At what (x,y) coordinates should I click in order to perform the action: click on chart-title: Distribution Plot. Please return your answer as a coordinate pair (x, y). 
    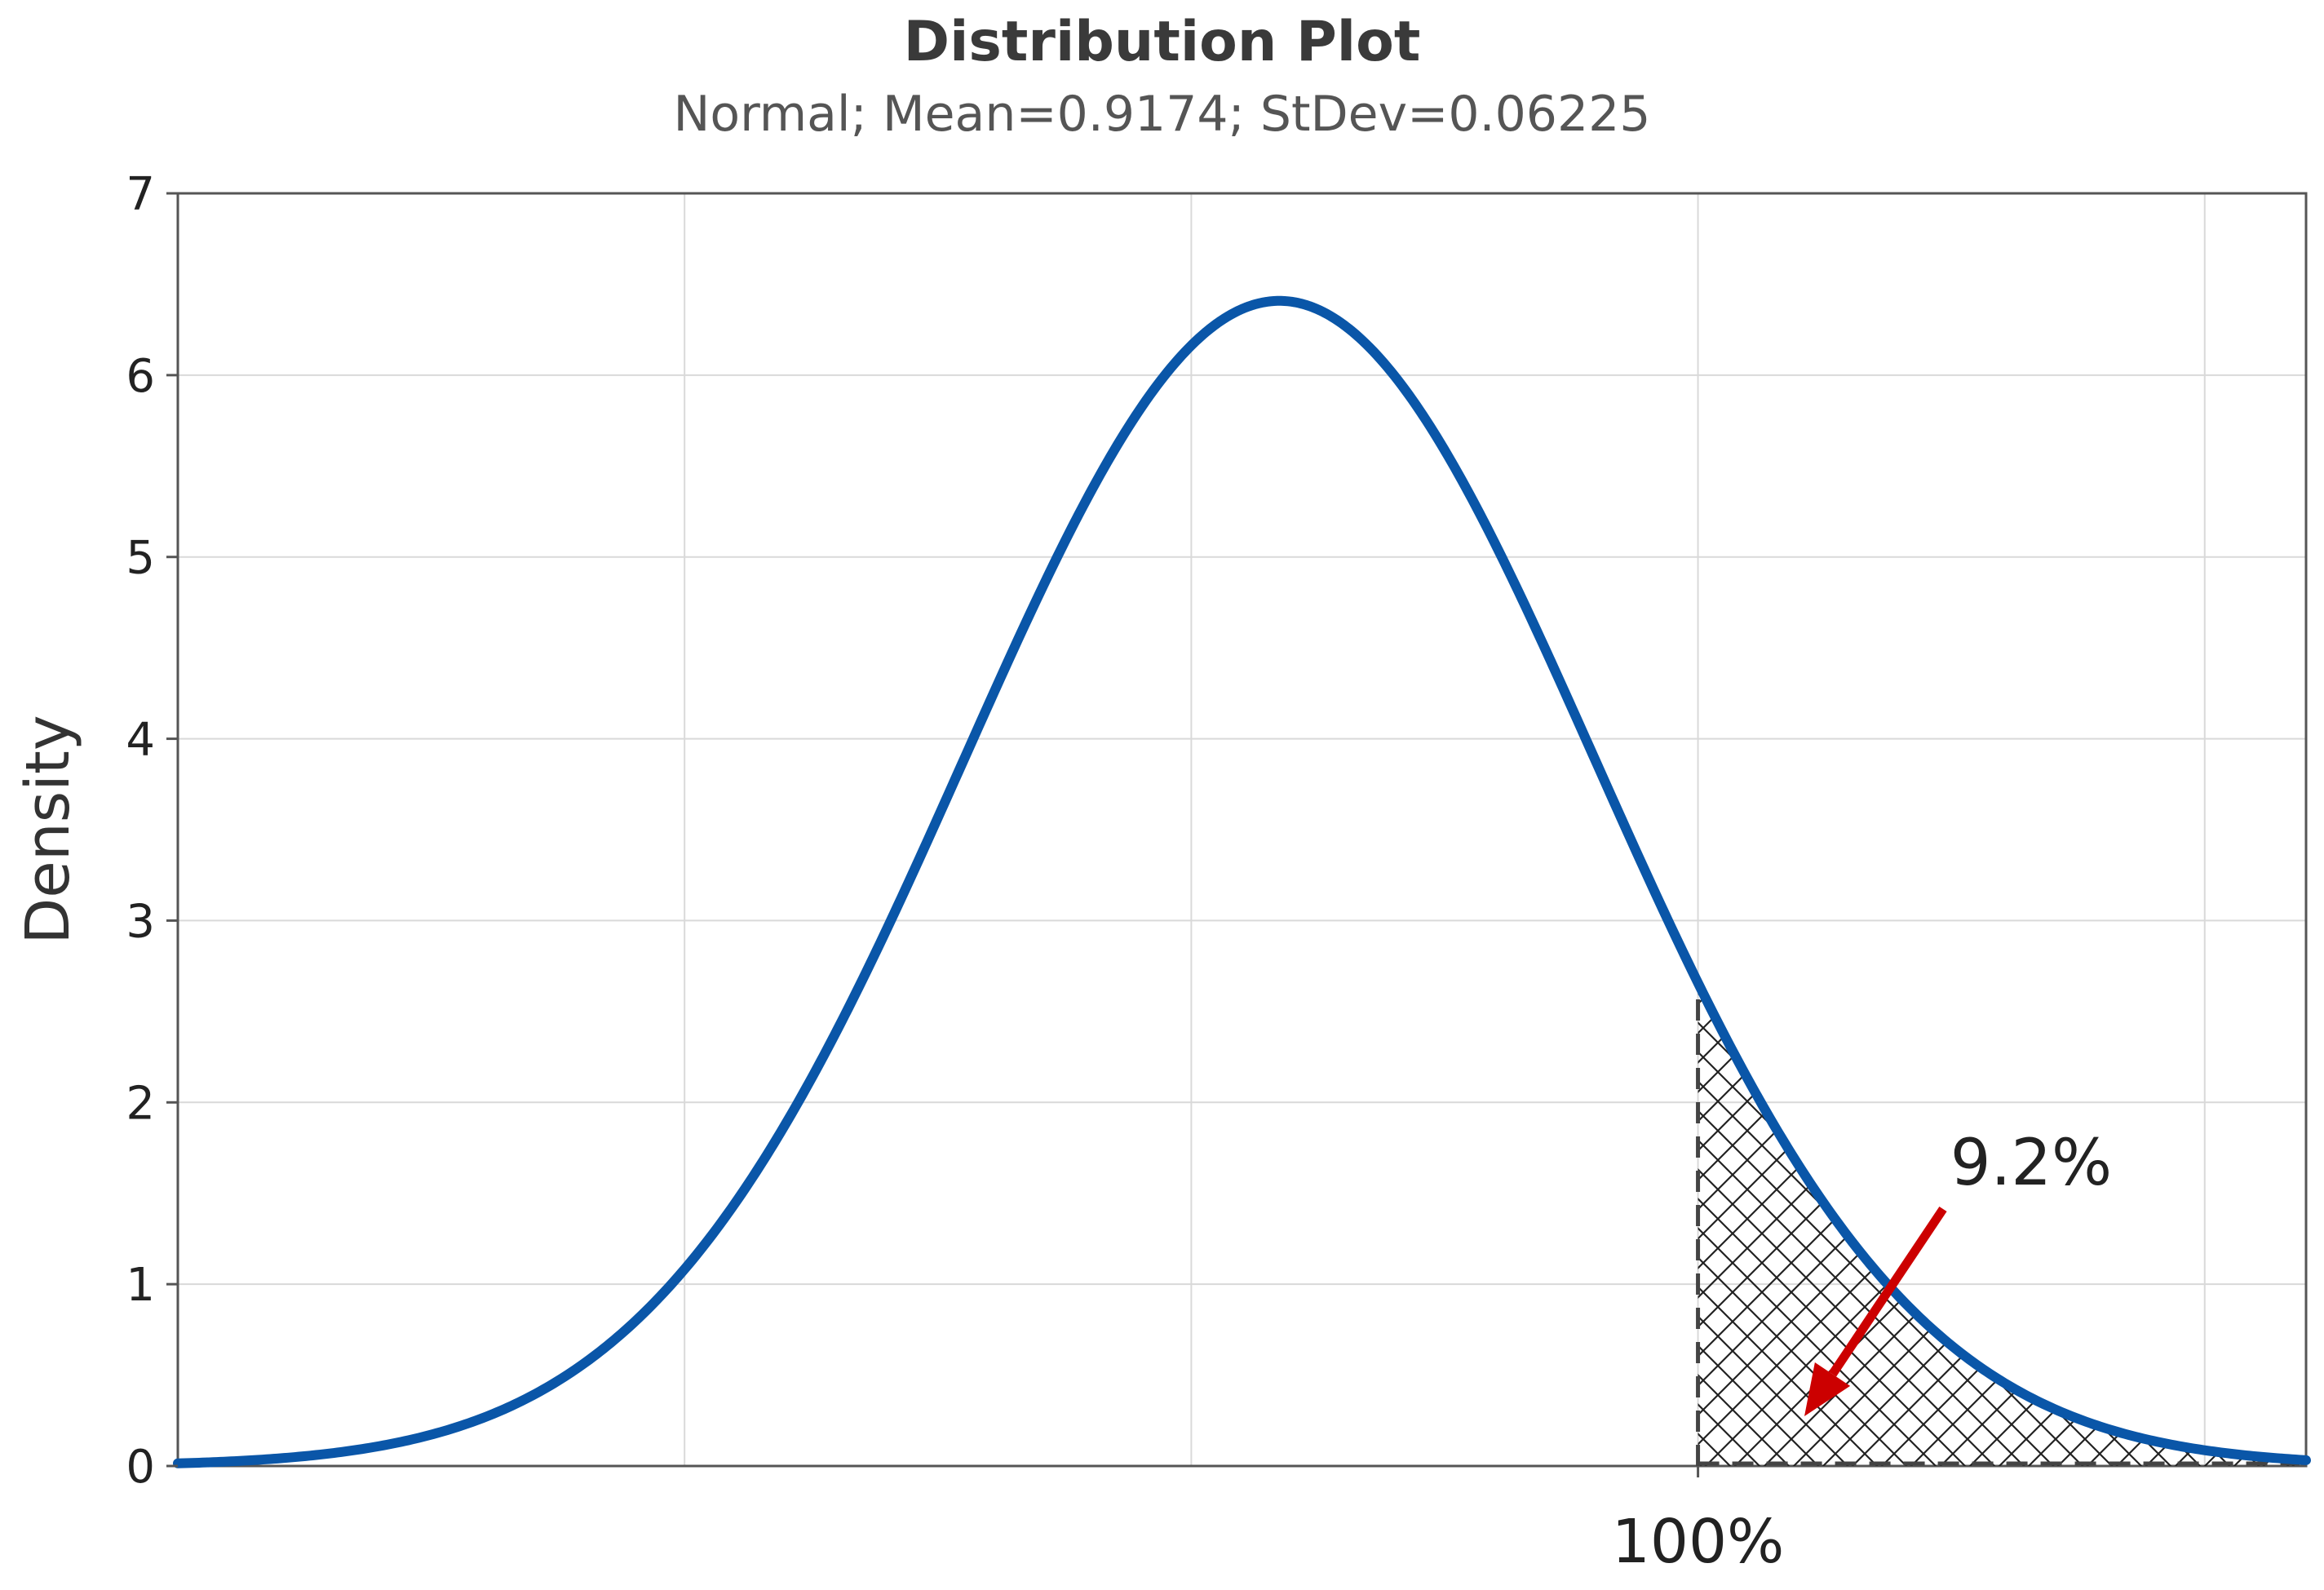
    Looking at the image, I should click on (1162, 42).